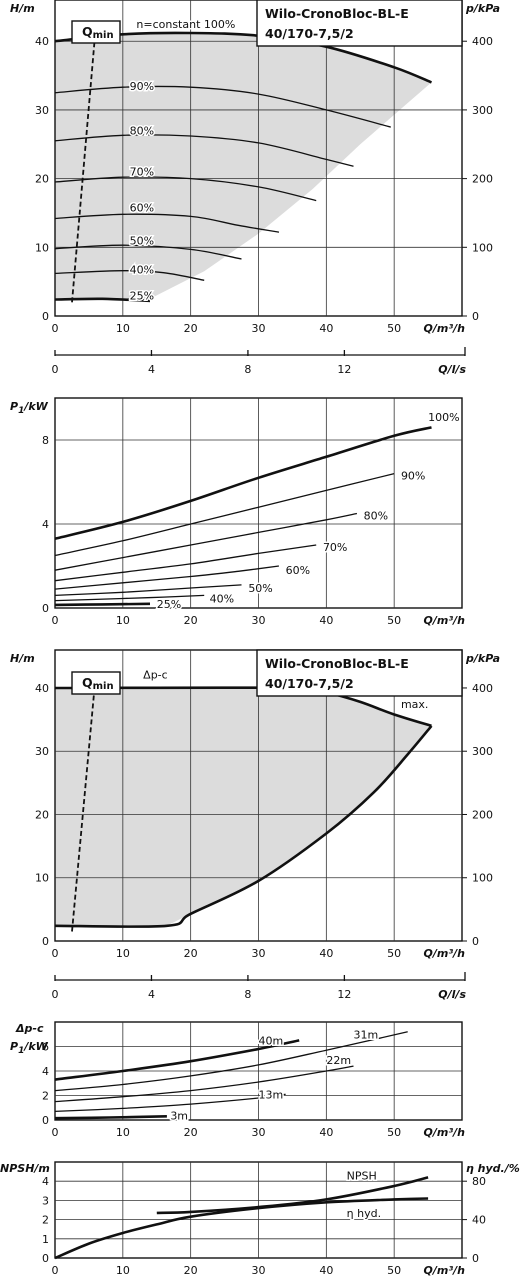  What do you see at coordinates (326, 328) in the screenshot?
I see `hq-constant-chart-x-tick-label: 40` at bounding box center [326, 328].